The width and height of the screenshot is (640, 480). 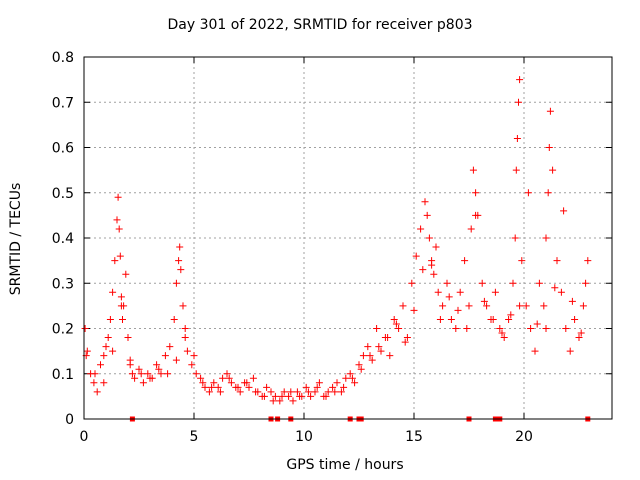 I want to click on y-tick-label: 0.7, so click(x=63, y=103).